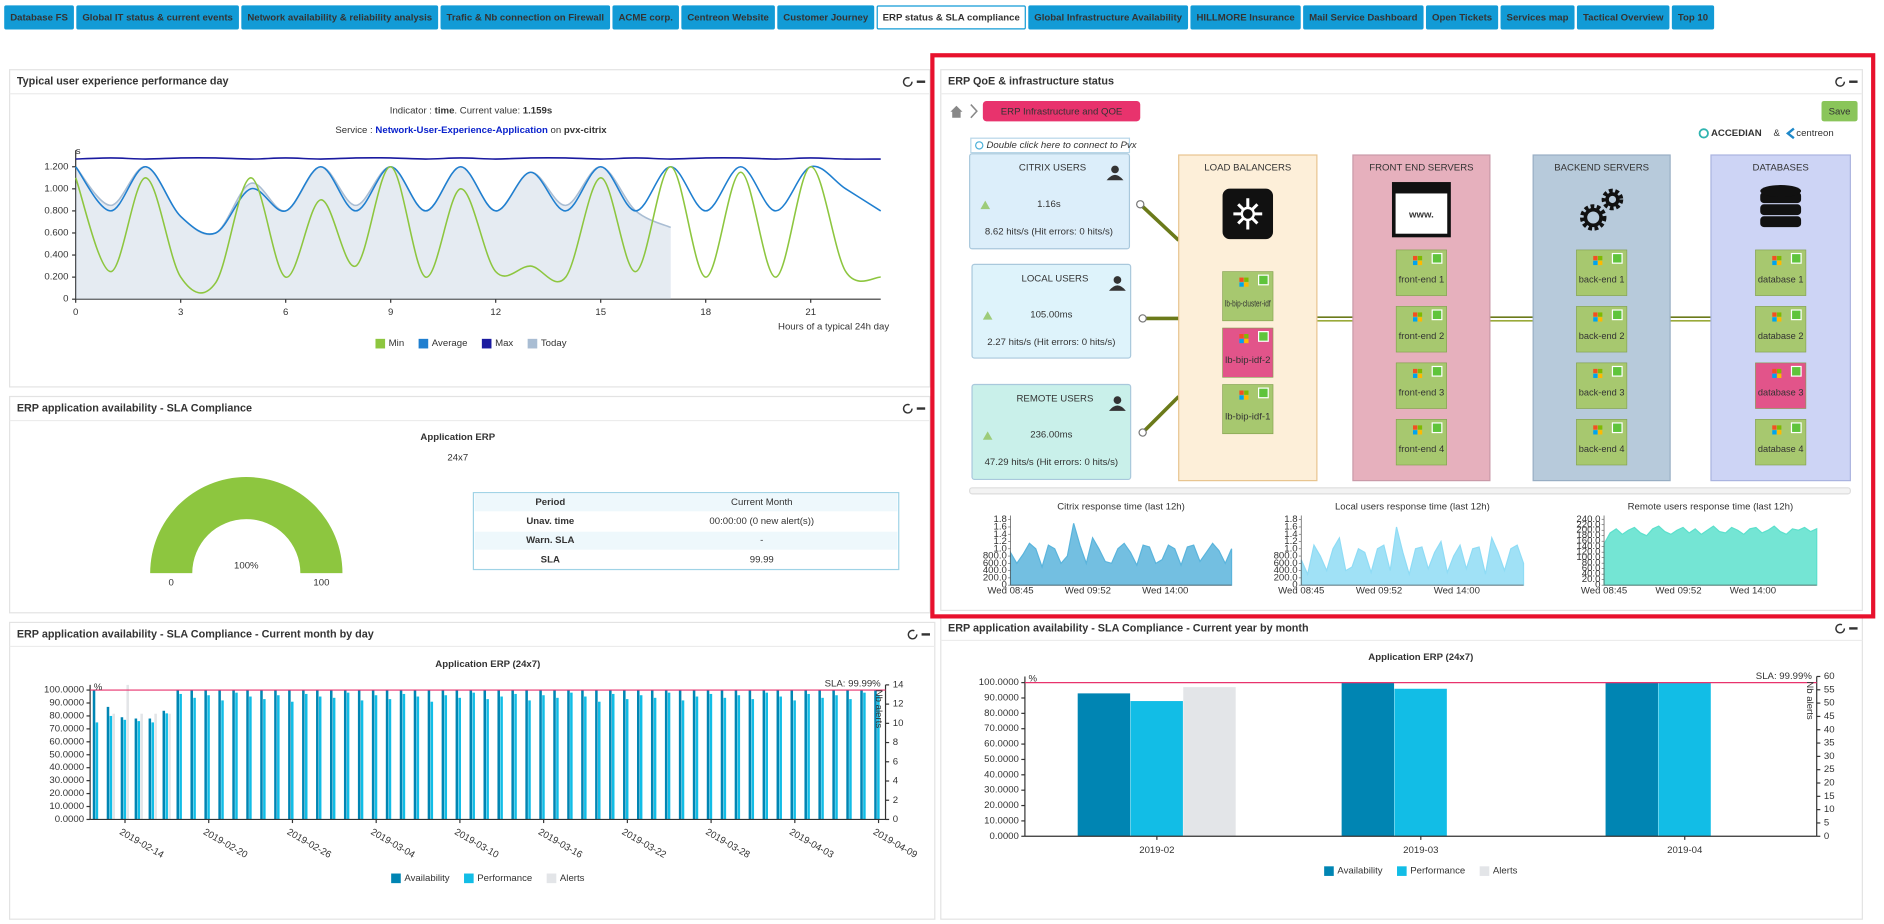 The height and width of the screenshot is (924, 1884). I want to click on save-button, so click(1839, 111).